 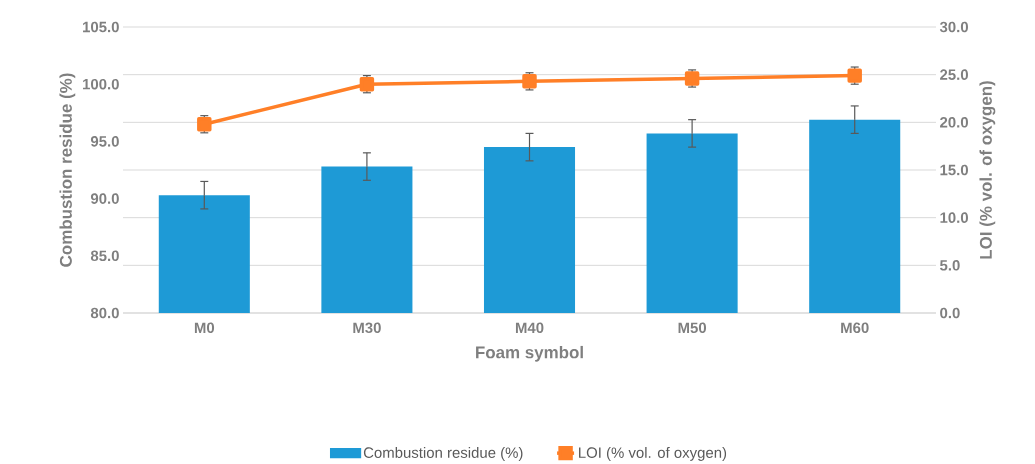 I want to click on legend-label: LOI (% vol. of oxygen), so click(x=653, y=453).